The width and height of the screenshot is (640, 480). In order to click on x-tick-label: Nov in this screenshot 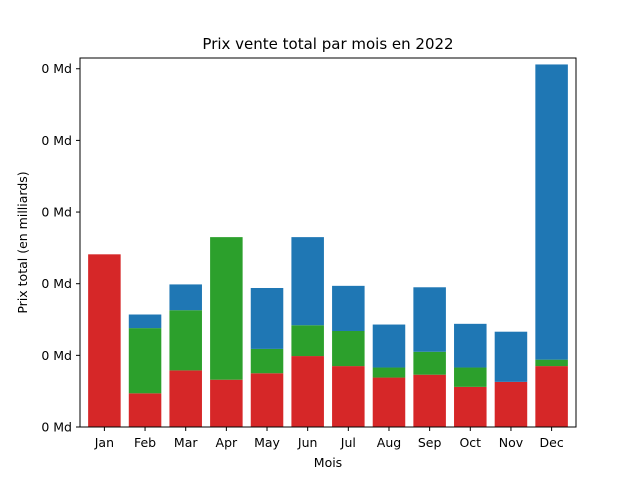, I will do `click(511, 442)`.